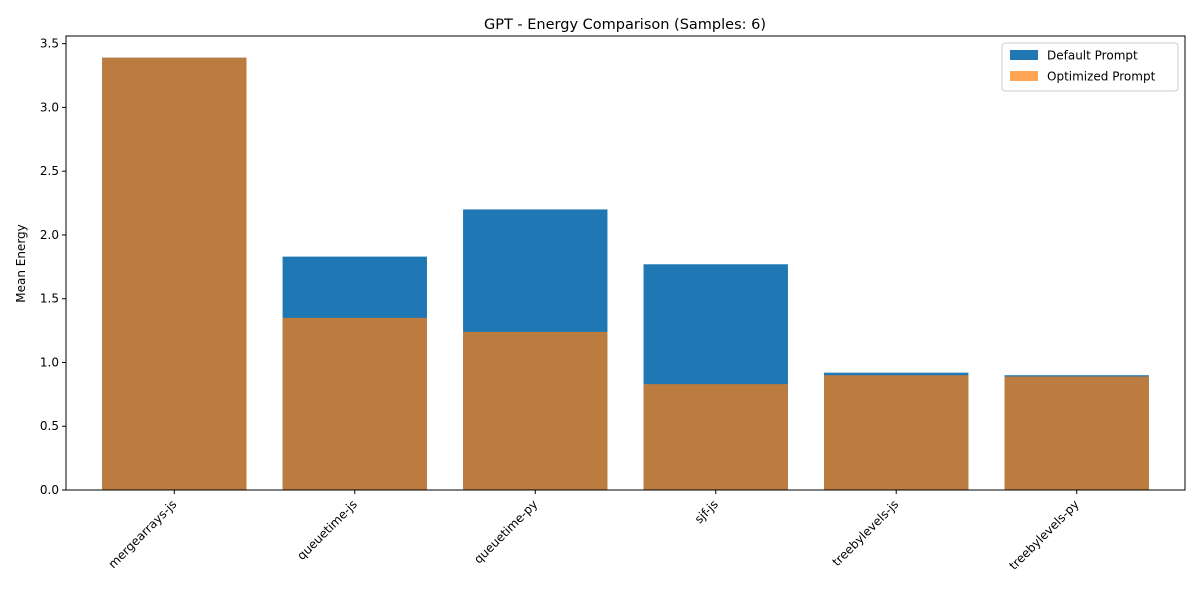  I want to click on chart-title: GPT - Energy Comparison (Samples: 6), so click(625, 25).